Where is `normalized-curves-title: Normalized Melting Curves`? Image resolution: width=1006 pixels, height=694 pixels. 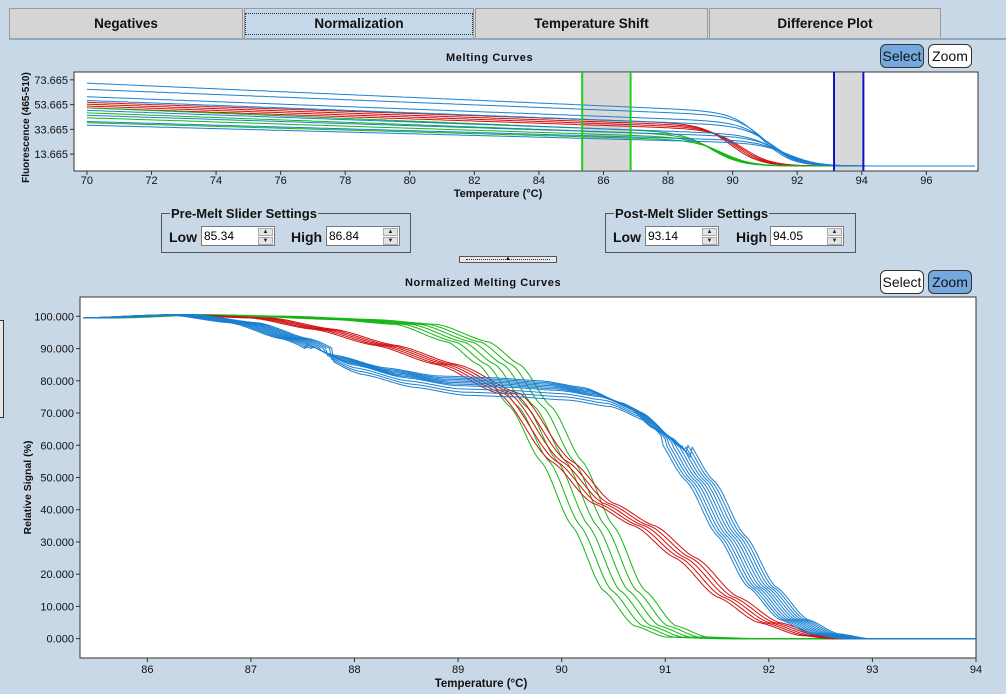
normalized-curves-title: Normalized Melting Curves is located at coordinates (483, 283).